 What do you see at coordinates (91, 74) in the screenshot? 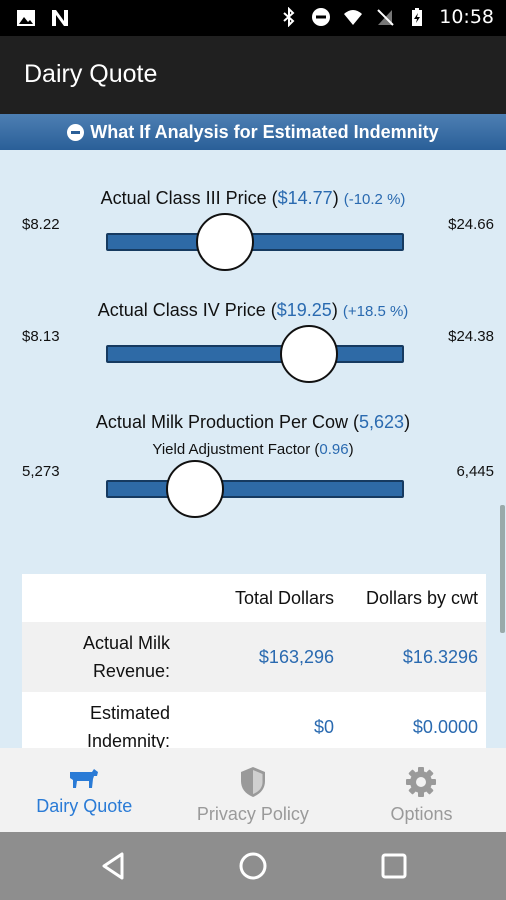
I see `app-title: Dairy Quote` at bounding box center [91, 74].